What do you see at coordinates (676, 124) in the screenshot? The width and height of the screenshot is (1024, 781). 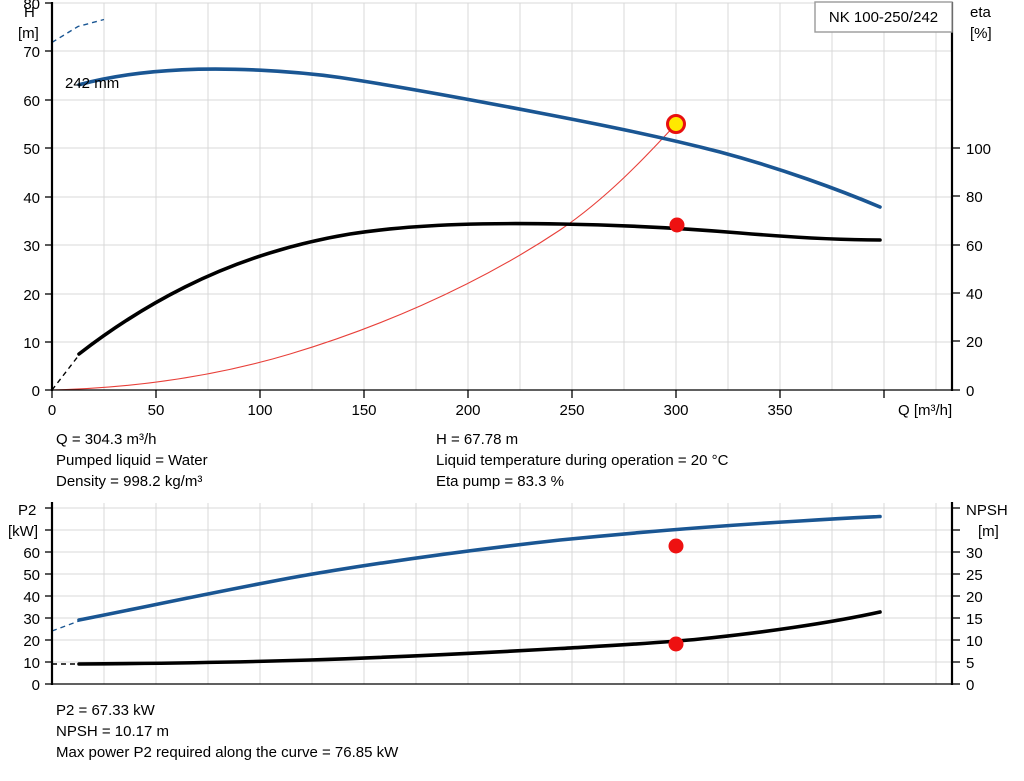 I see `duty-point-marker-head` at bounding box center [676, 124].